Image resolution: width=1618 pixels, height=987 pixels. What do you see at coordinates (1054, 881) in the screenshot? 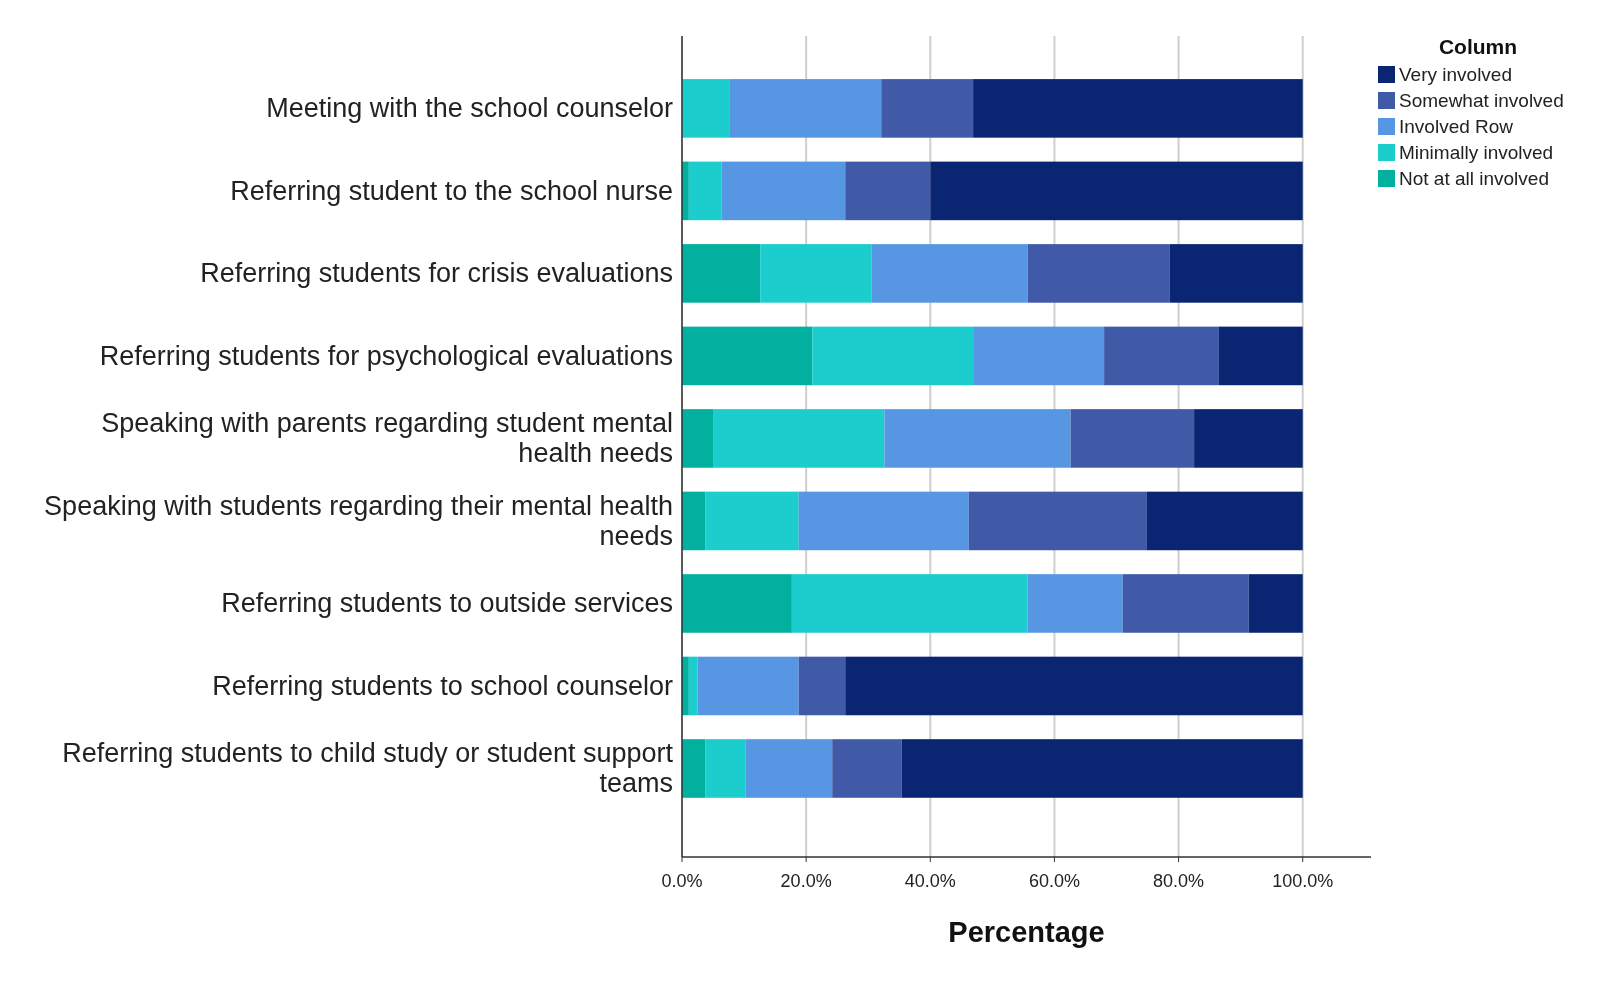
I see `x-tick-label: 60.0%` at bounding box center [1054, 881].